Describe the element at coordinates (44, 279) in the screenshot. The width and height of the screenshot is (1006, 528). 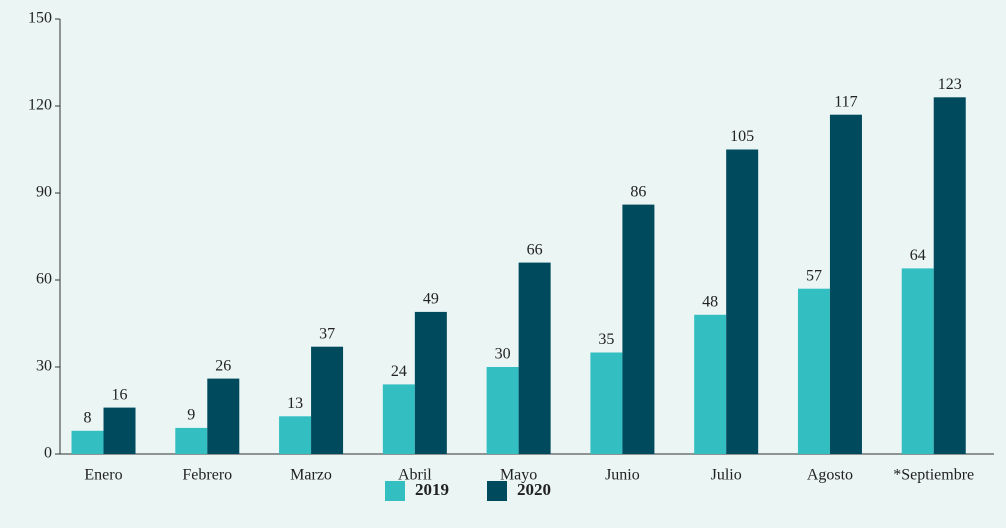
I see `y-tick-label: 60` at that location.